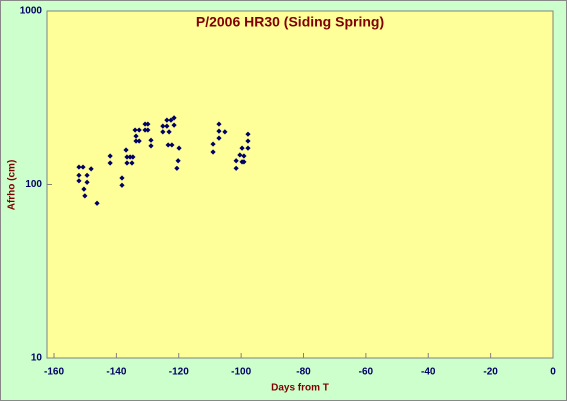  I want to click on x-tick-label: -40, so click(428, 372).